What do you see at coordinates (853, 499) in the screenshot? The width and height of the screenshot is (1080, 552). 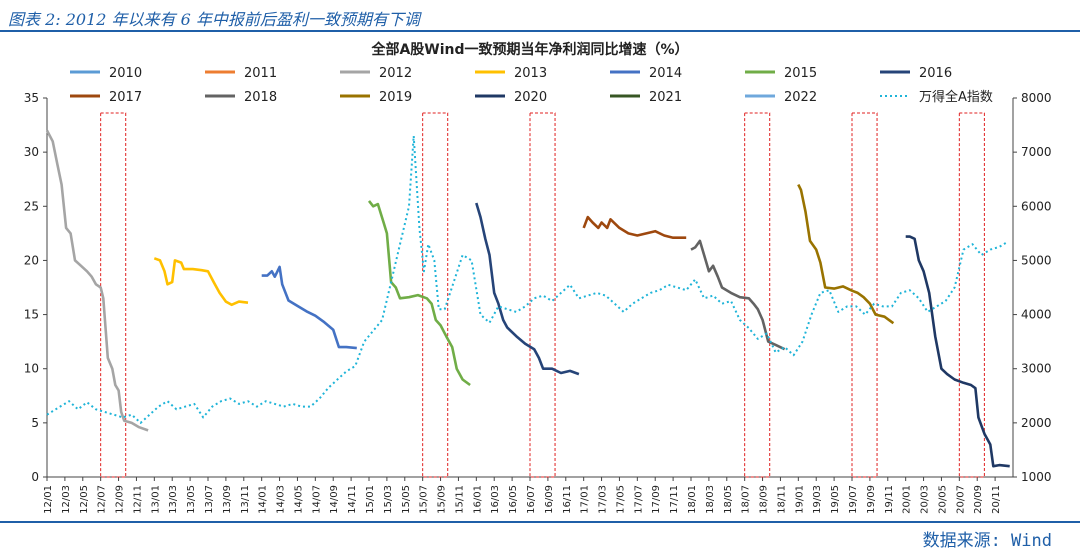 I see `x-tick-label: 19/07` at bounding box center [853, 499].